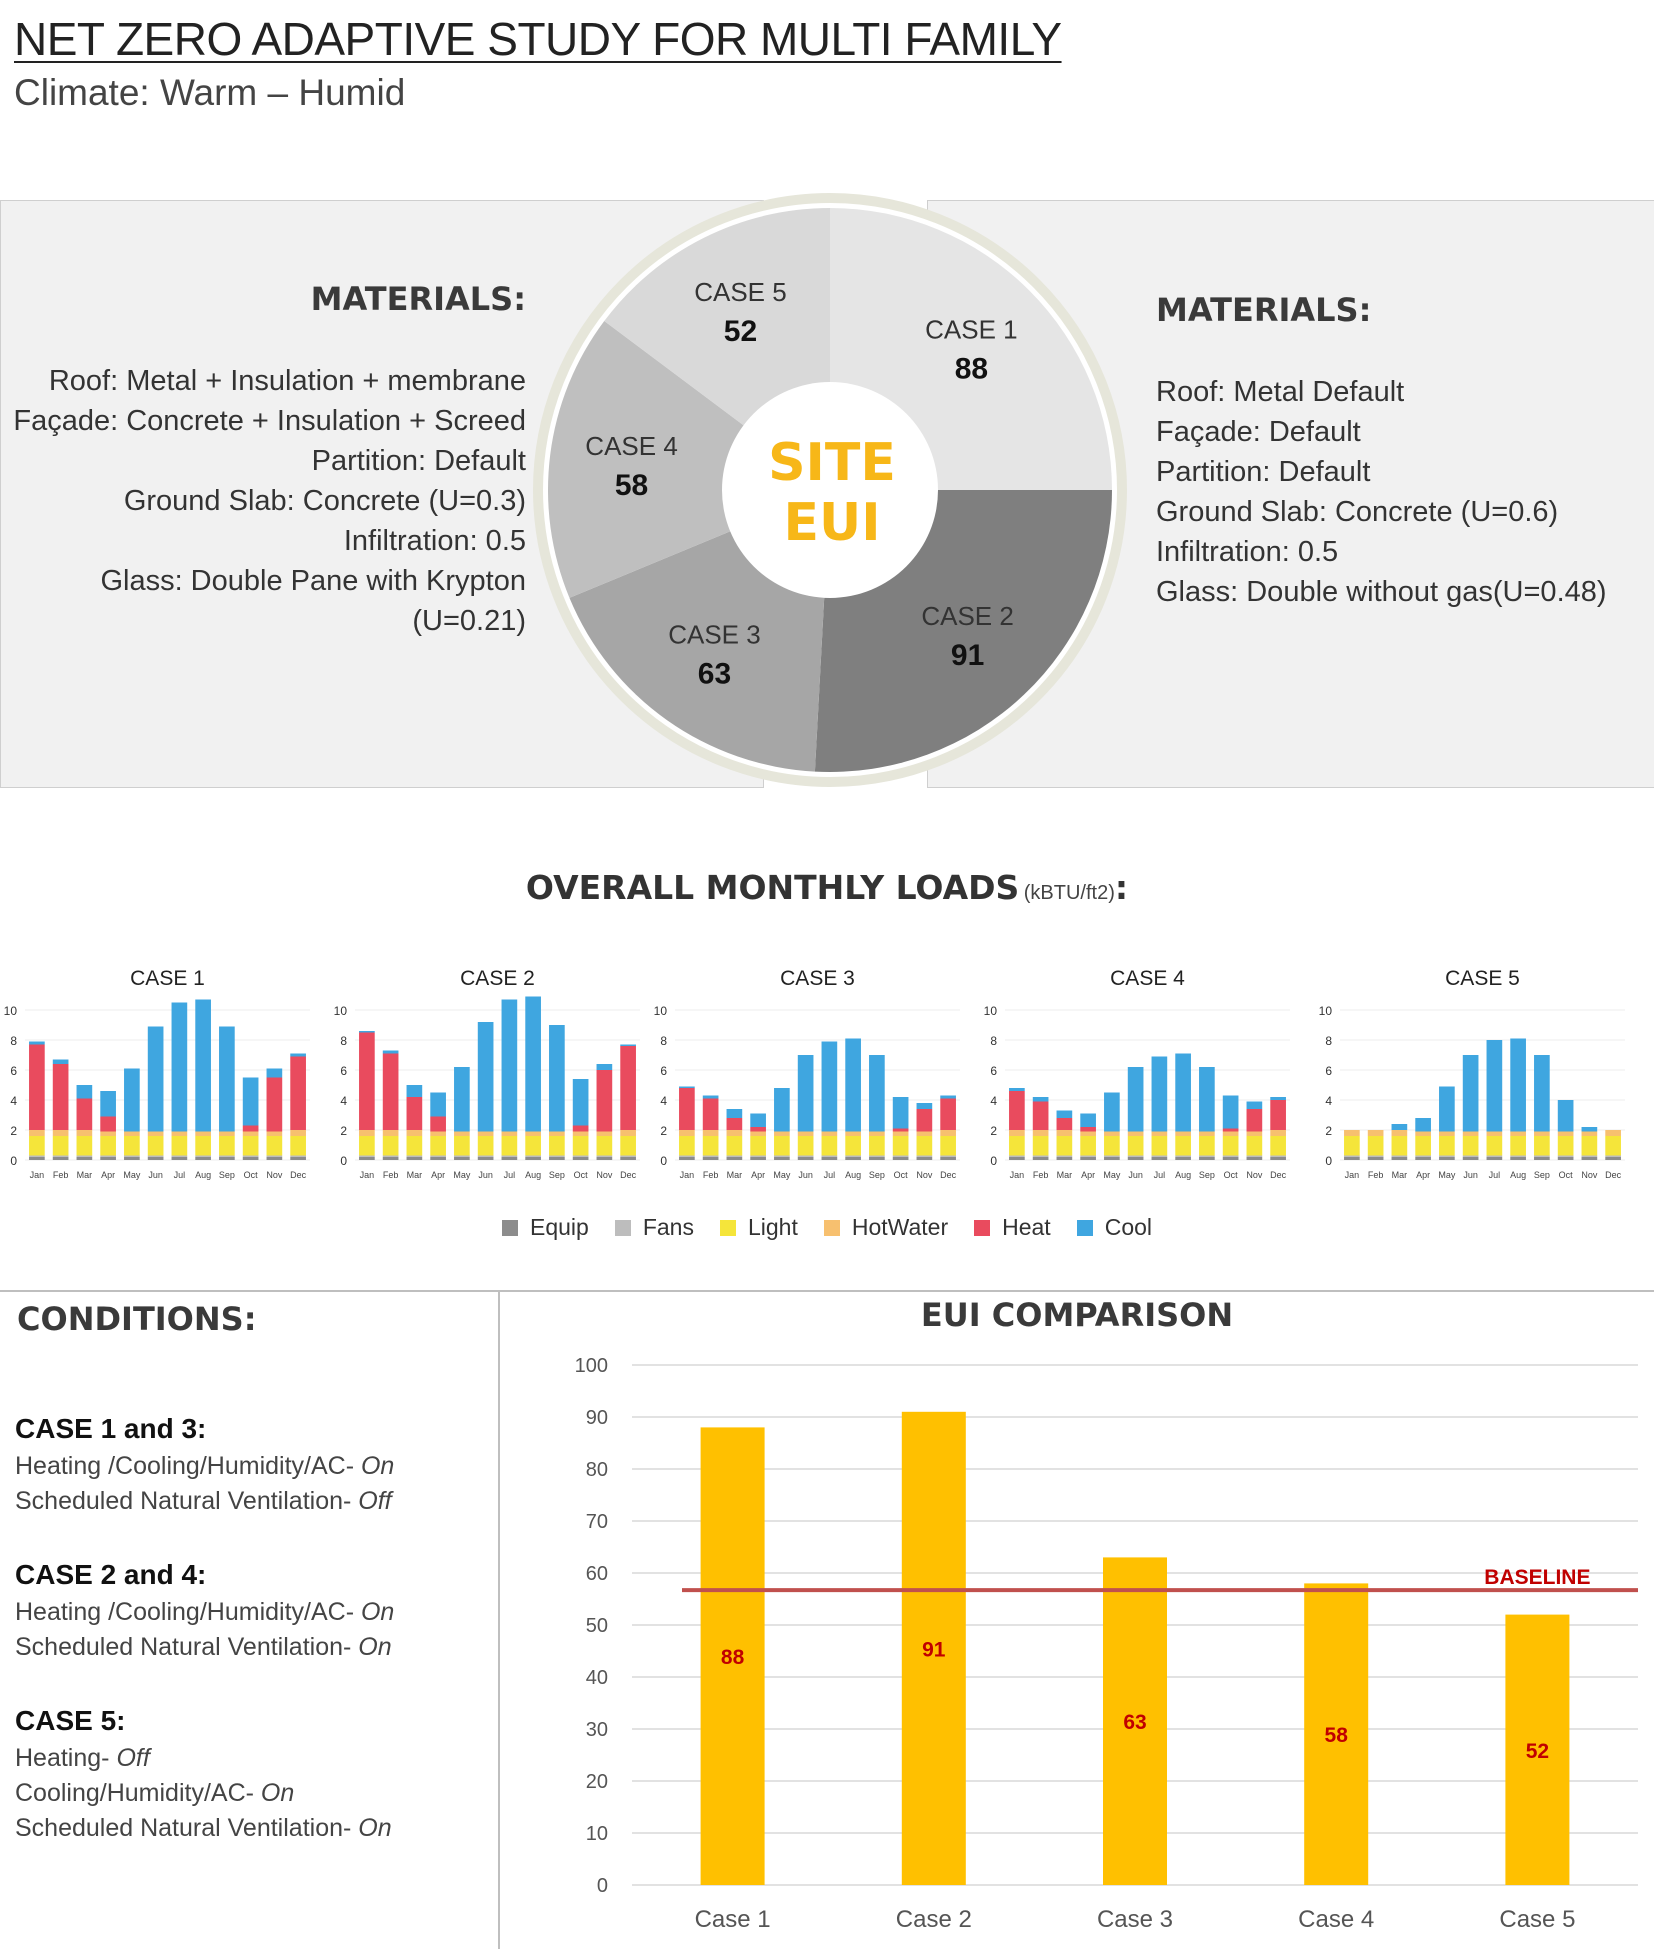  I want to click on legend-swatch-equip, so click(509, 1227).